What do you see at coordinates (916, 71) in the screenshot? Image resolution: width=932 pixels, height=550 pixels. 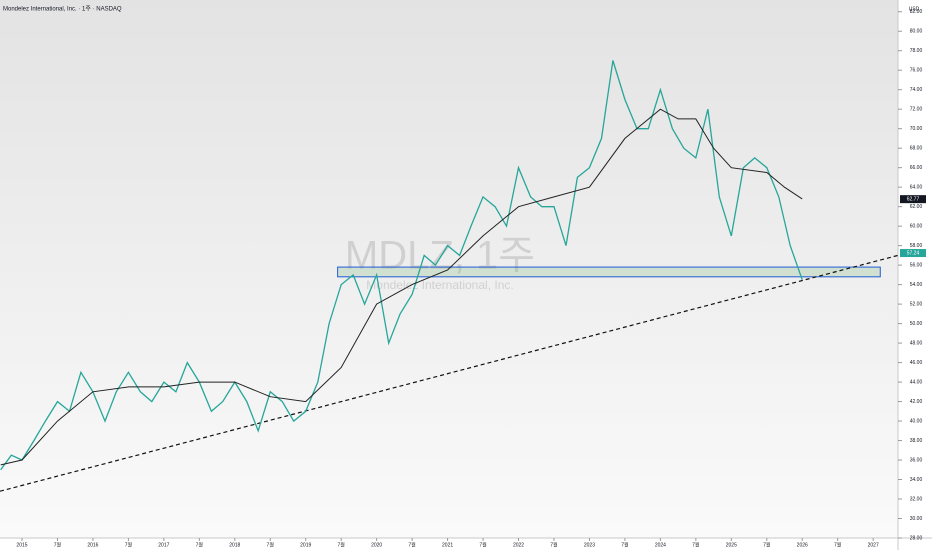 I see `y-tick-label: 76.00` at bounding box center [916, 71].